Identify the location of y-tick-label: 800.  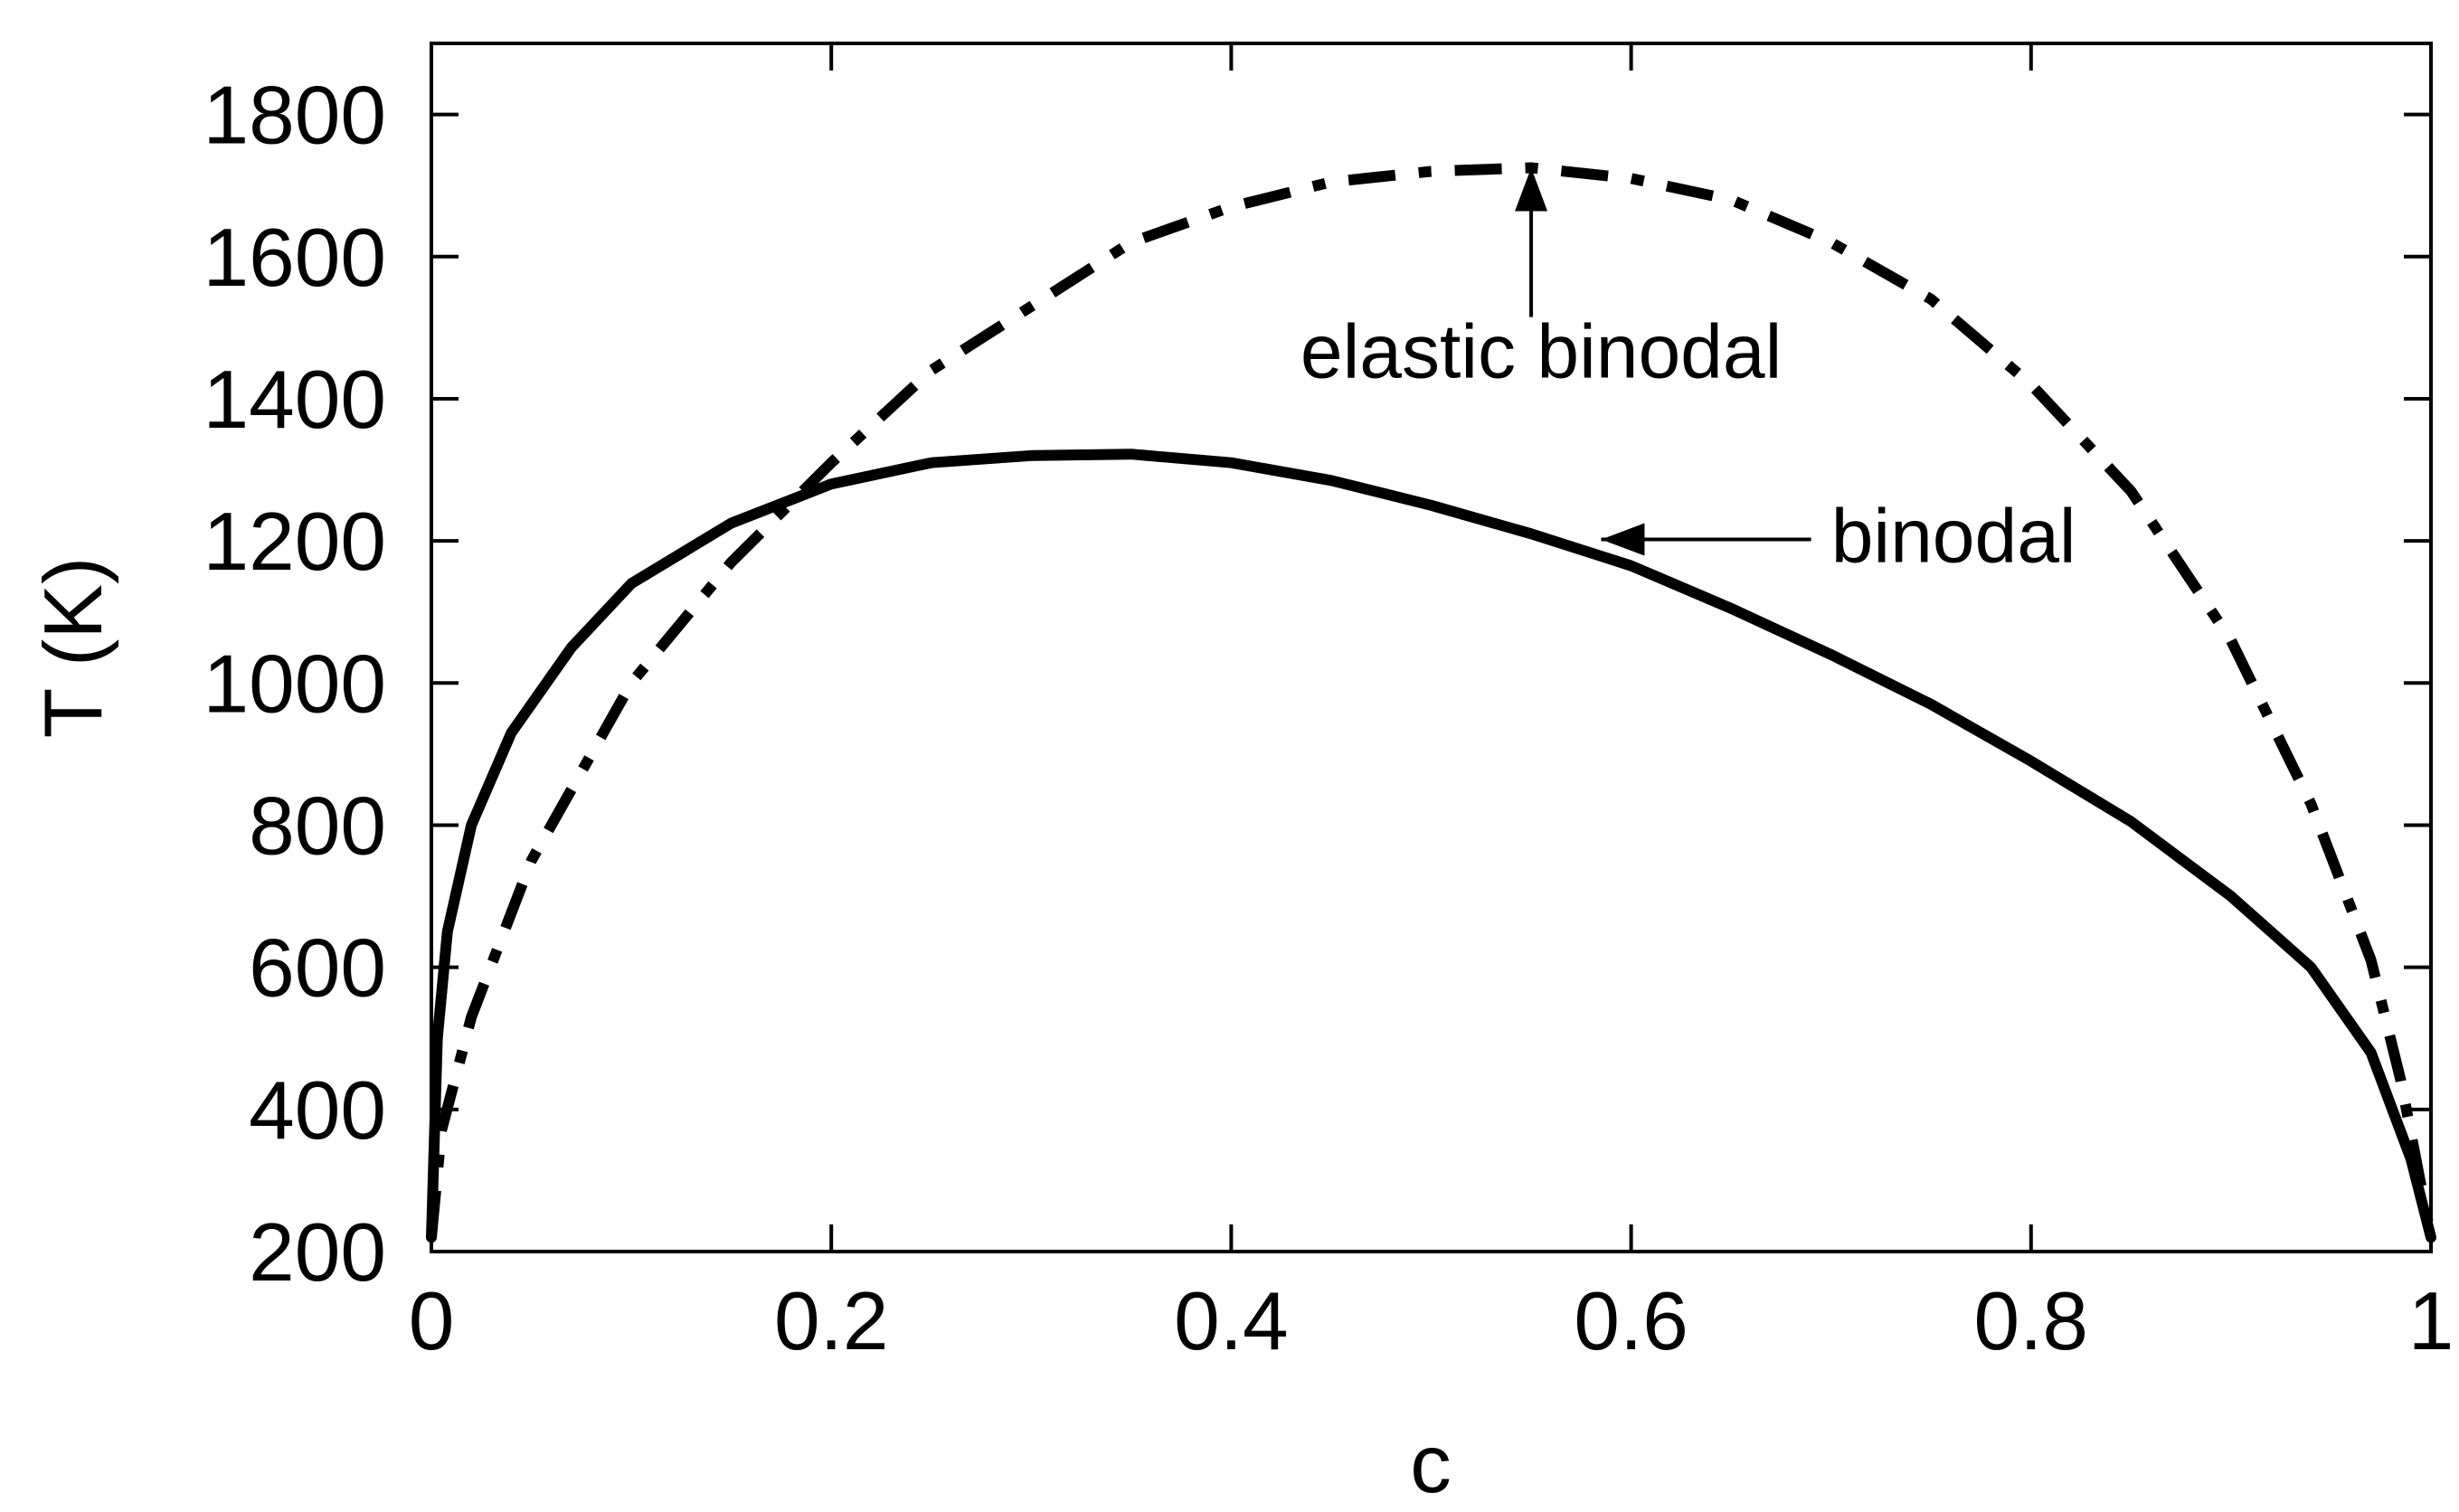
(317, 826).